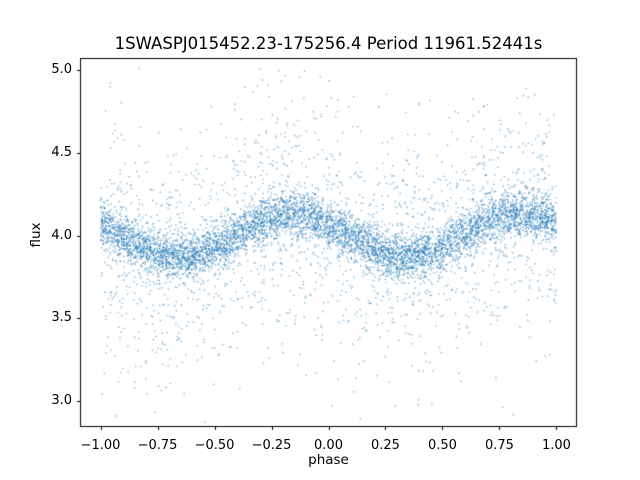 The width and height of the screenshot is (640, 480). What do you see at coordinates (100, 445) in the screenshot?
I see `x-tick-label: −1.00` at bounding box center [100, 445].